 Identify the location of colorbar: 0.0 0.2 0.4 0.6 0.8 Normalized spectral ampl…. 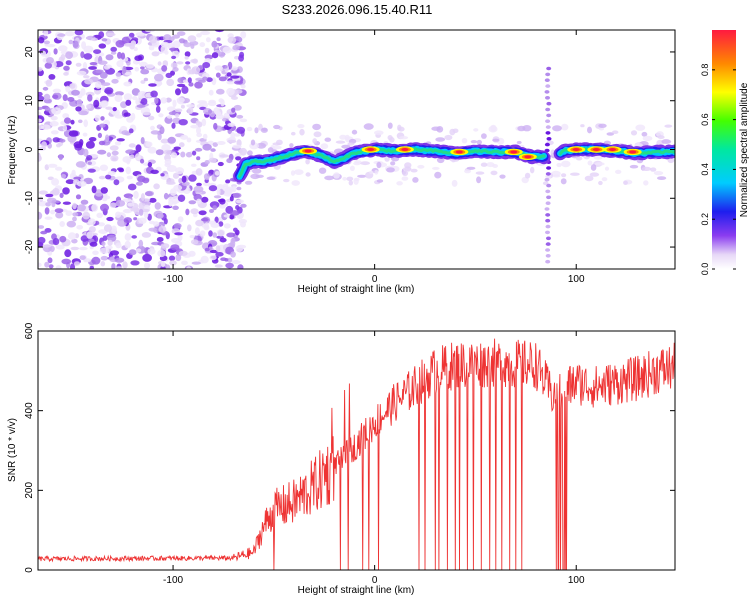
(725, 152).